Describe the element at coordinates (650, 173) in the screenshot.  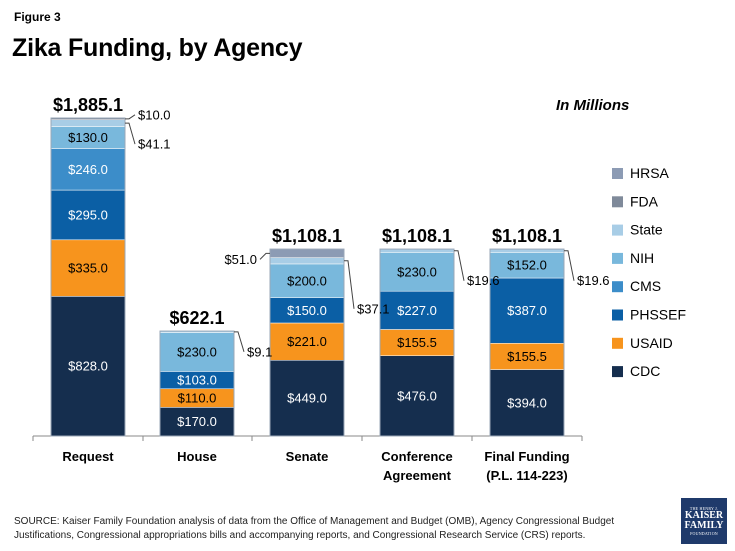
I see `legend-label-hrsa: HRSA` at that location.